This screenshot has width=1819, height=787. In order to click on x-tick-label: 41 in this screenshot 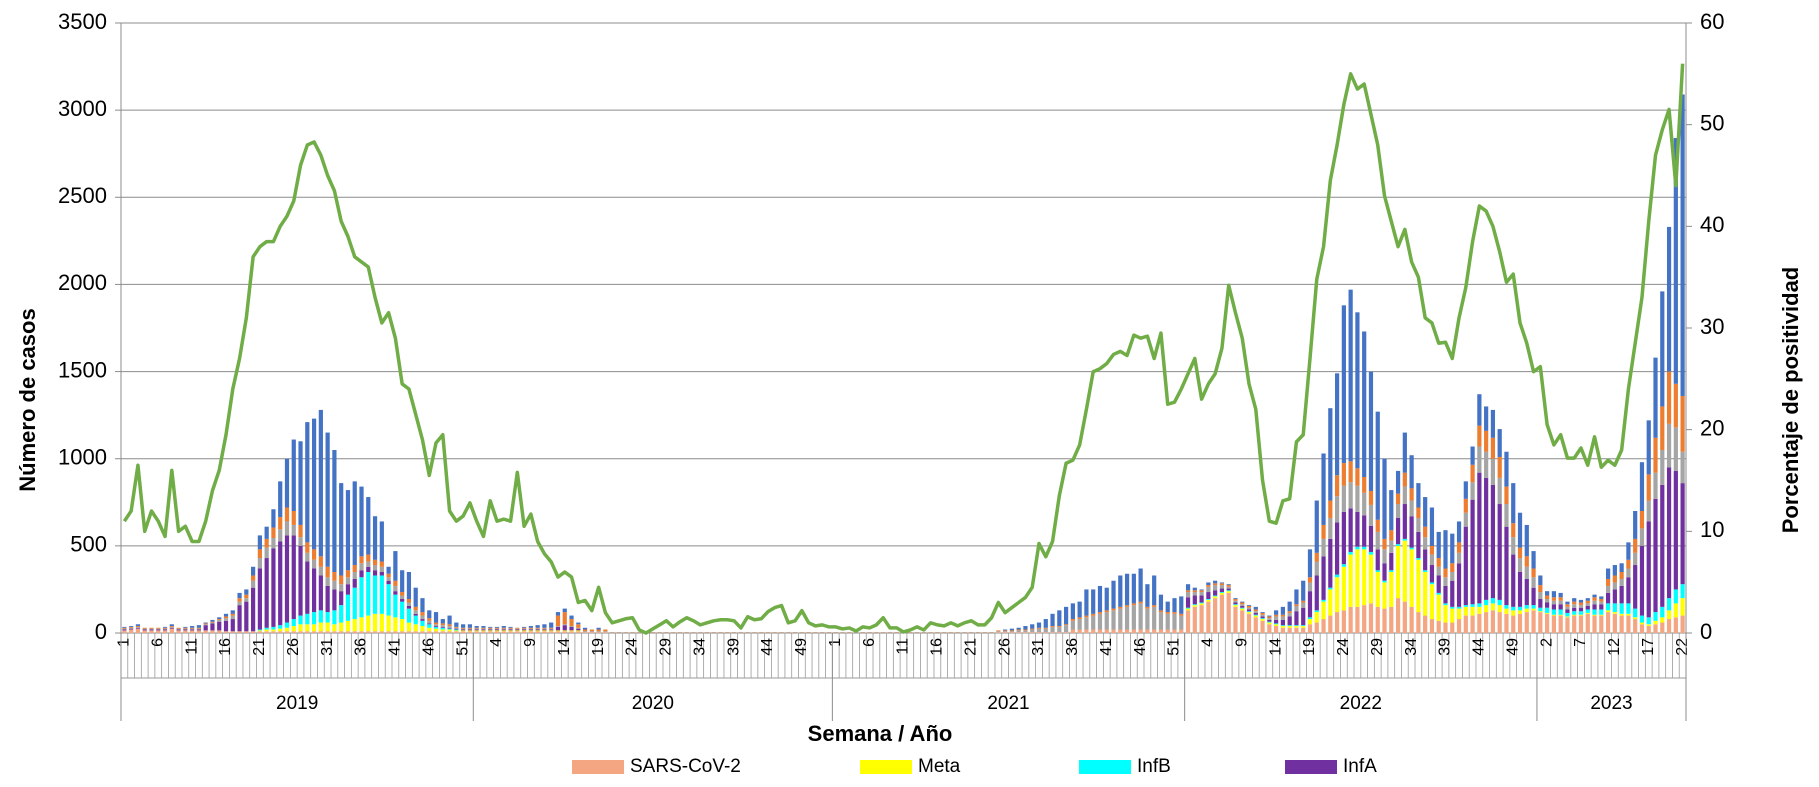, I will do `click(395, 647)`.